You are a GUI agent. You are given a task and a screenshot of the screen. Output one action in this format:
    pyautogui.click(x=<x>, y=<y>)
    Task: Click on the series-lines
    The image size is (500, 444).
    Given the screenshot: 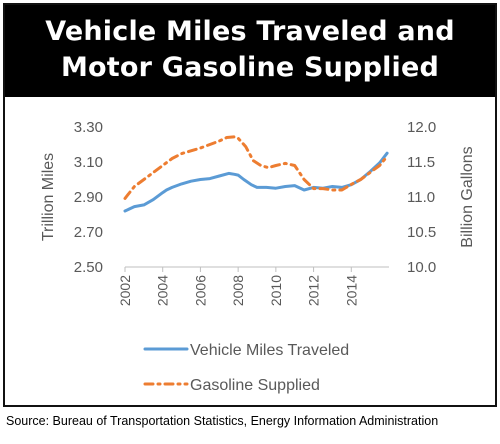 What is the action you would take?
    pyautogui.click(x=256, y=174)
    